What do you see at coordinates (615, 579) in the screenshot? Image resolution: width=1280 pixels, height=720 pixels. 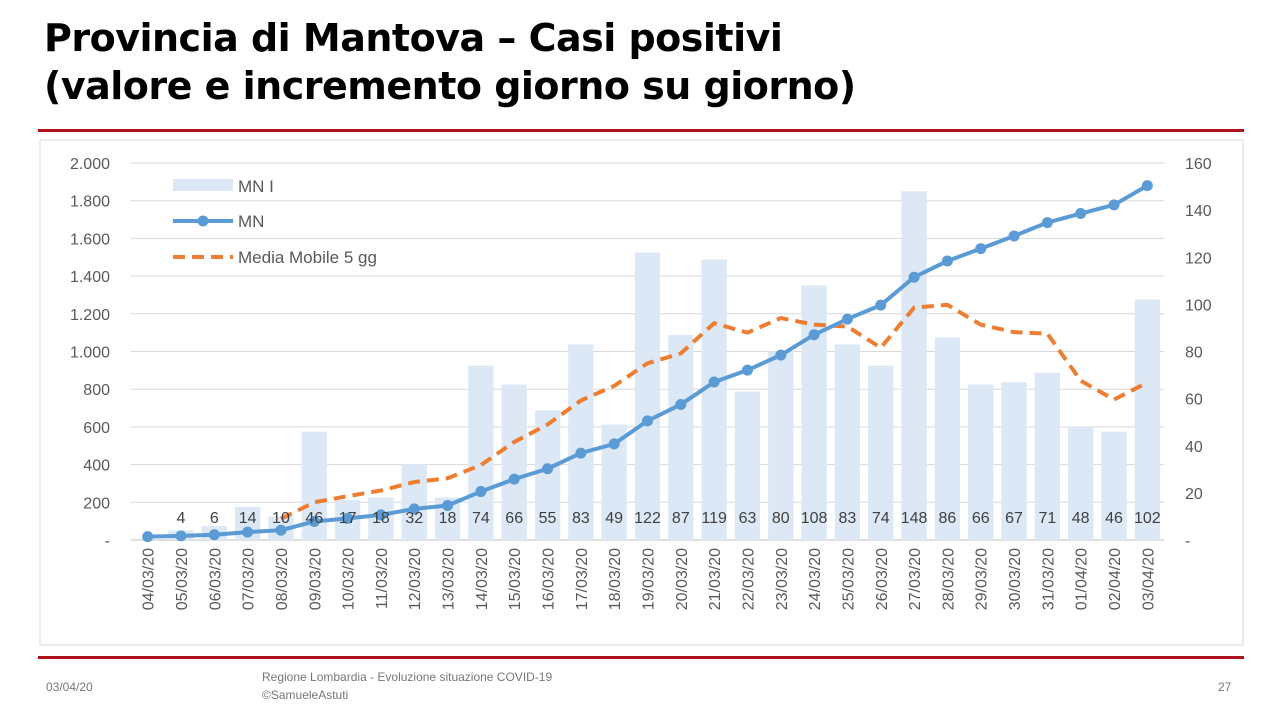 I see `x-tick-label: 18/03/20` at bounding box center [615, 579].